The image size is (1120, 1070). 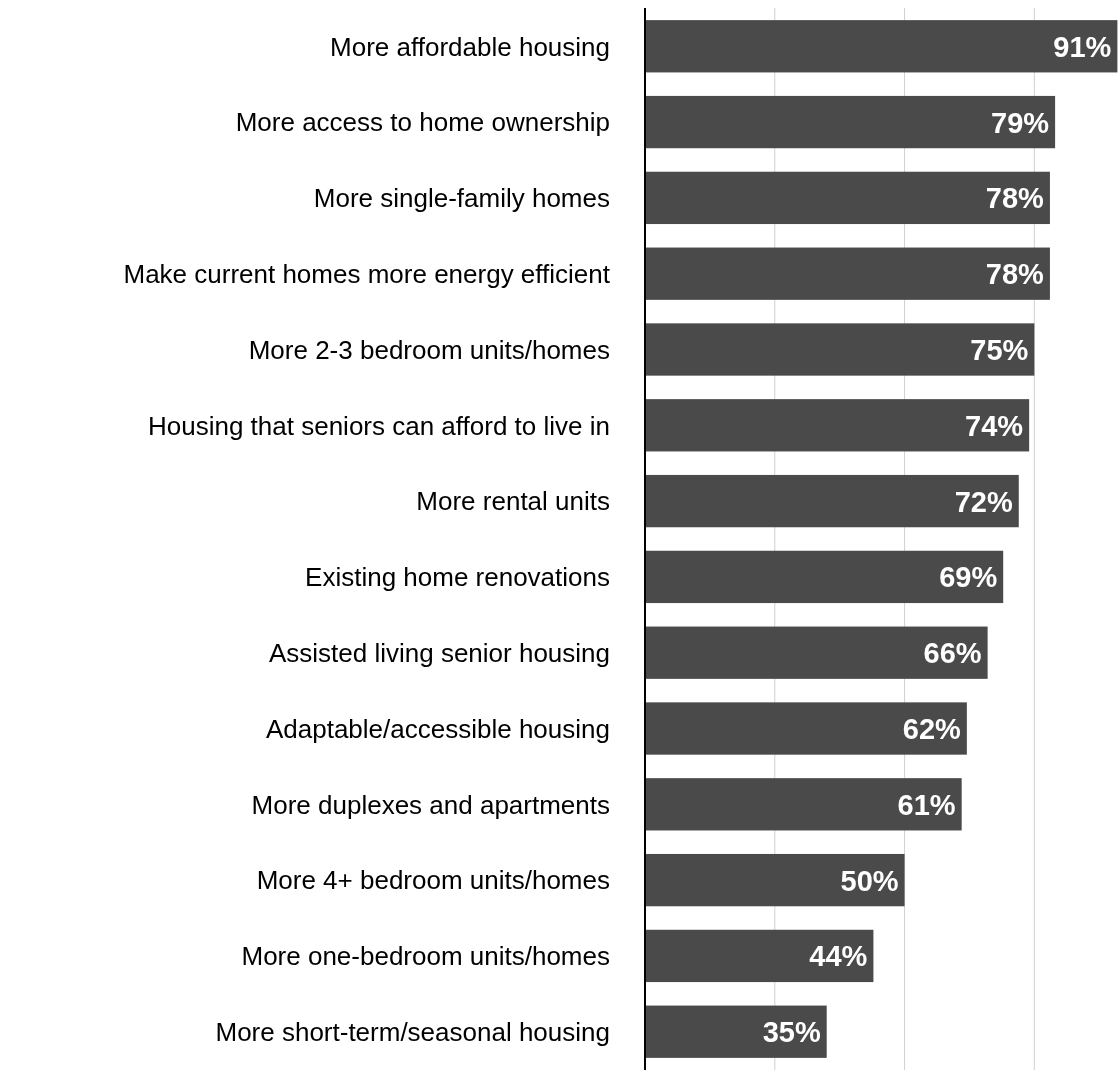 I want to click on y-tick-label: More 4+ bedroom units/homes, so click(x=433, y=880).